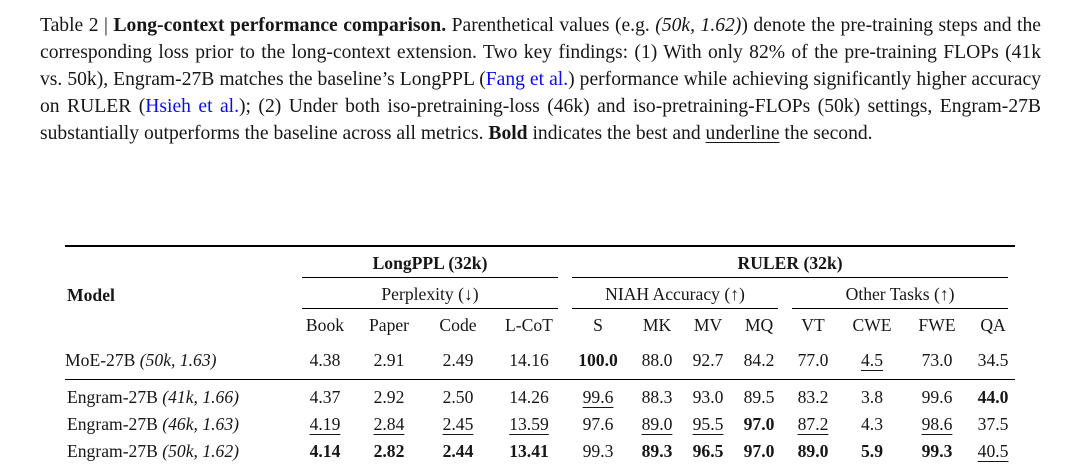  What do you see at coordinates (389, 451) in the screenshot?
I see `metric-cell-paper: 2.82` at bounding box center [389, 451].